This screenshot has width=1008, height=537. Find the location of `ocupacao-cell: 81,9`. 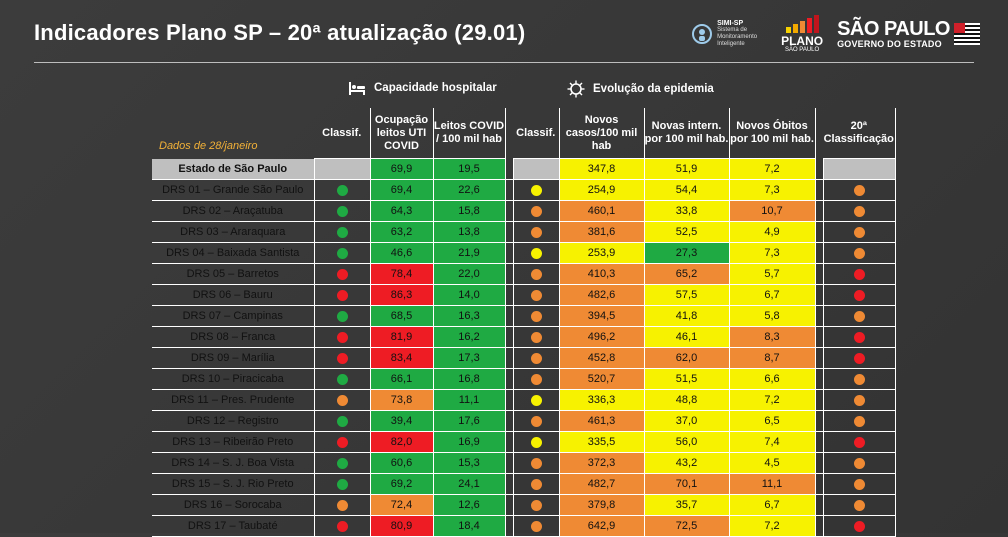

ocupacao-cell: 81,9 is located at coordinates (402, 337).